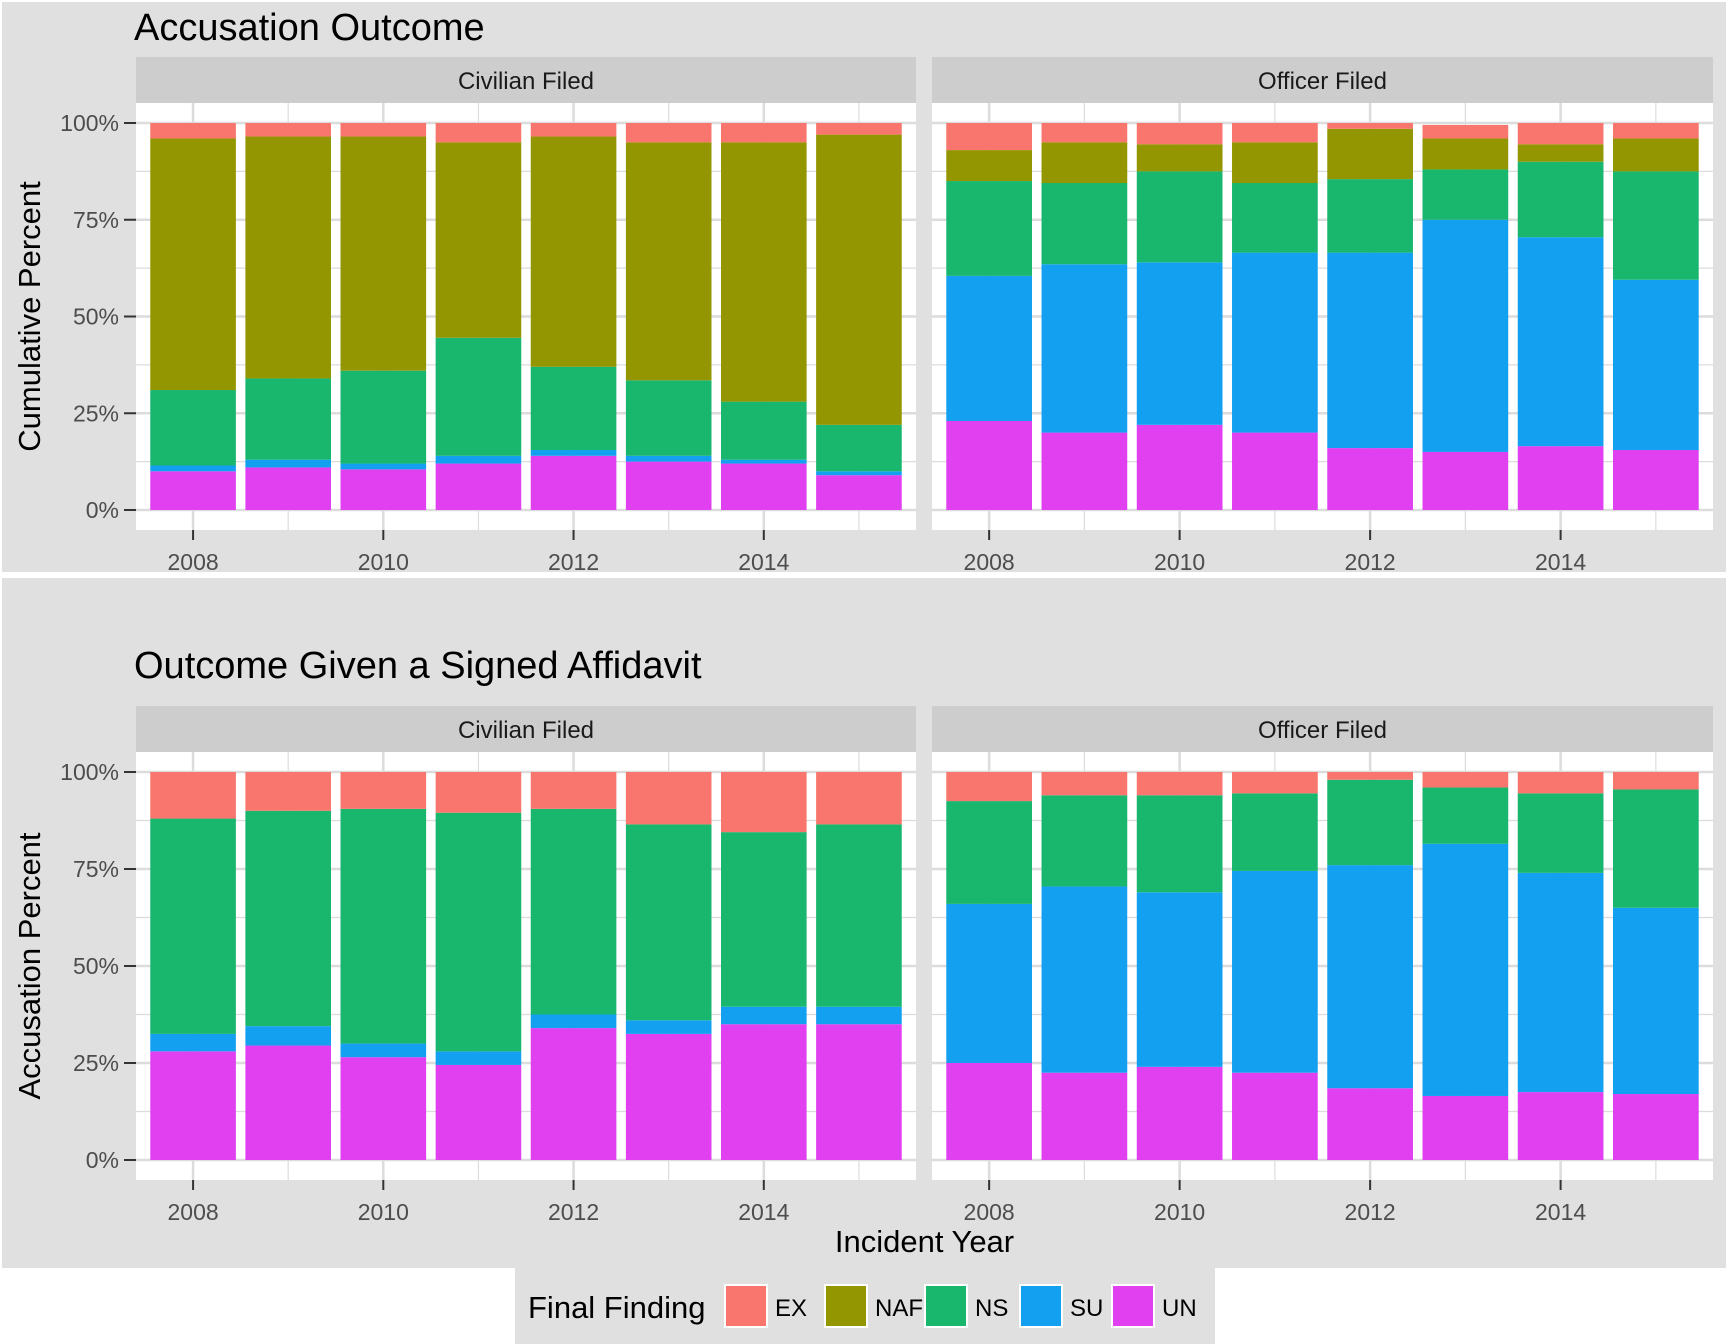 Image resolution: width=1728 pixels, height=1344 pixels. What do you see at coordinates (1275, 162) in the screenshot?
I see `bar-segment-naf-2011` at bounding box center [1275, 162].